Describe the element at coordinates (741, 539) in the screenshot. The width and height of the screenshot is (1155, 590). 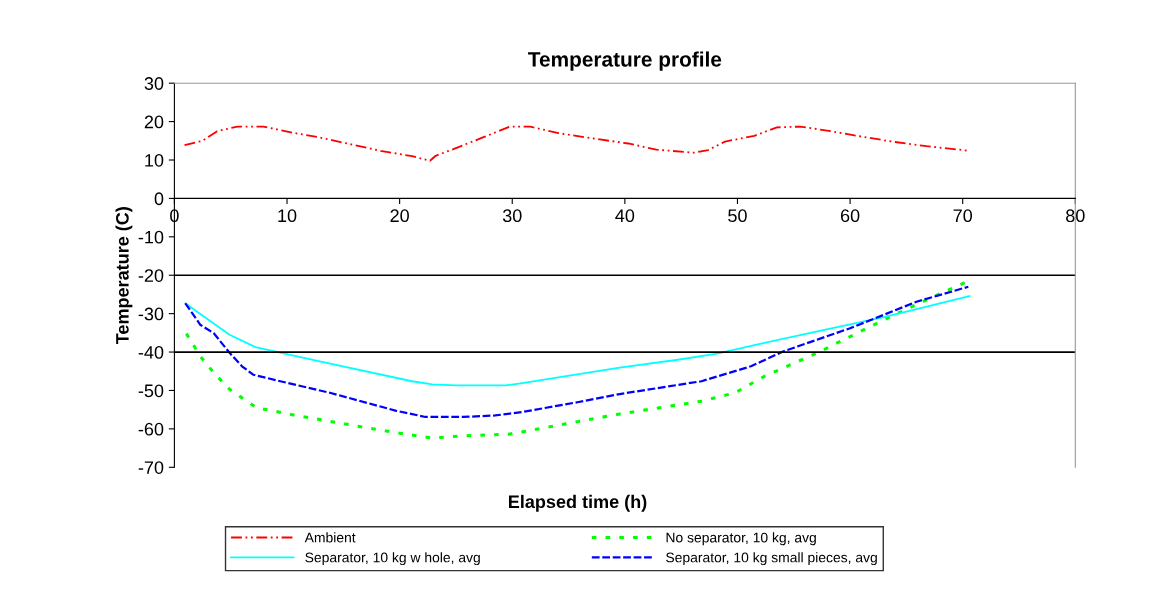
I see `legend-label: No separator, 10 kg, avg` at that location.